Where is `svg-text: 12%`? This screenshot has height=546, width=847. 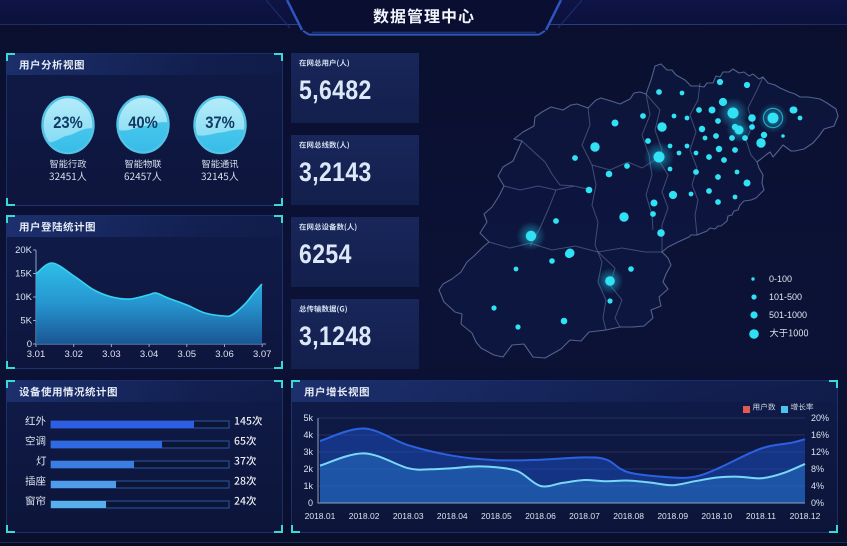 svg-text: 12% is located at coordinates (820, 452).